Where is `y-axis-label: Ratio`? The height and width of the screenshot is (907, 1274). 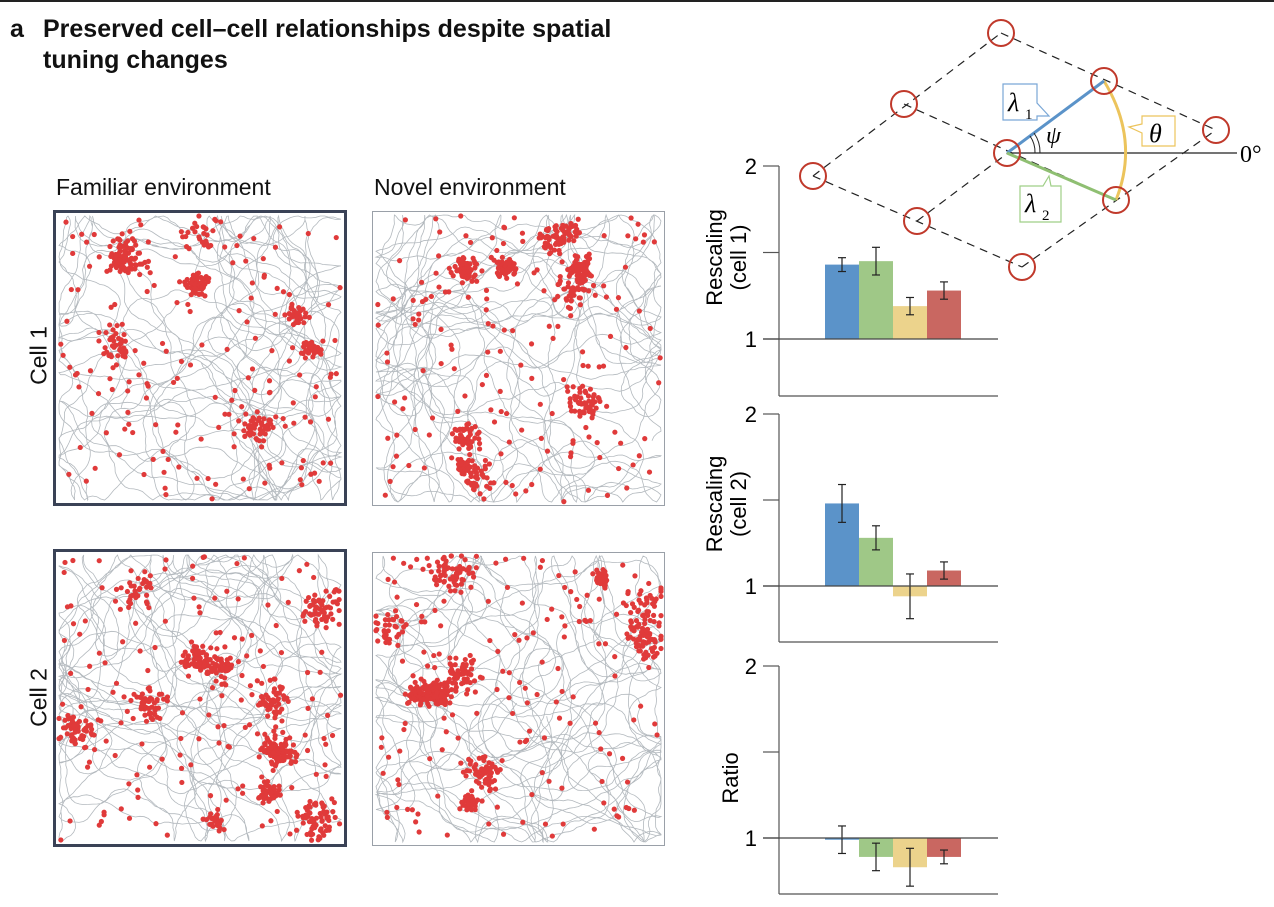 y-axis-label: Ratio is located at coordinates (730, 777).